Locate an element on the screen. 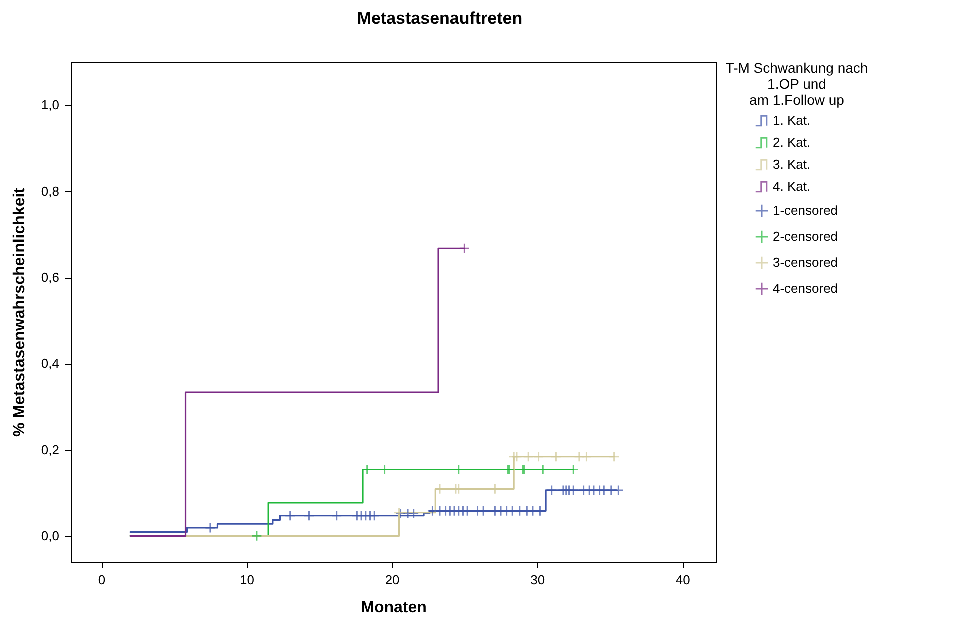 This screenshot has height=626, width=958. legend-label: 1-censored is located at coordinates (805, 210).